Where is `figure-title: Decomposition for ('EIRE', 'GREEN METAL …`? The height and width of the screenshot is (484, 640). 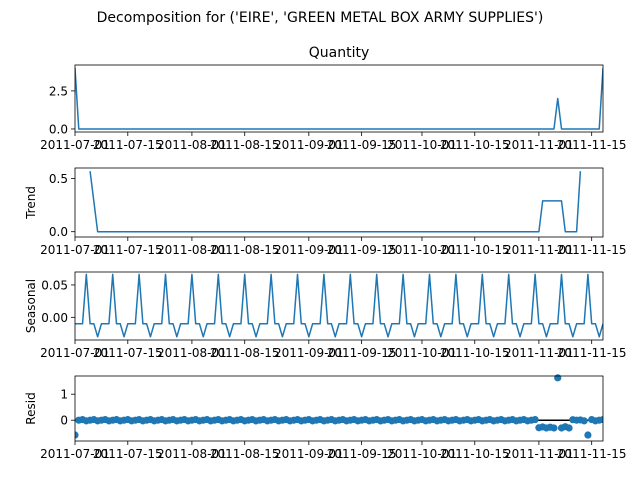 figure-title: Decomposition for ('EIRE', 'GREEN METAL … is located at coordinates (320, 18).